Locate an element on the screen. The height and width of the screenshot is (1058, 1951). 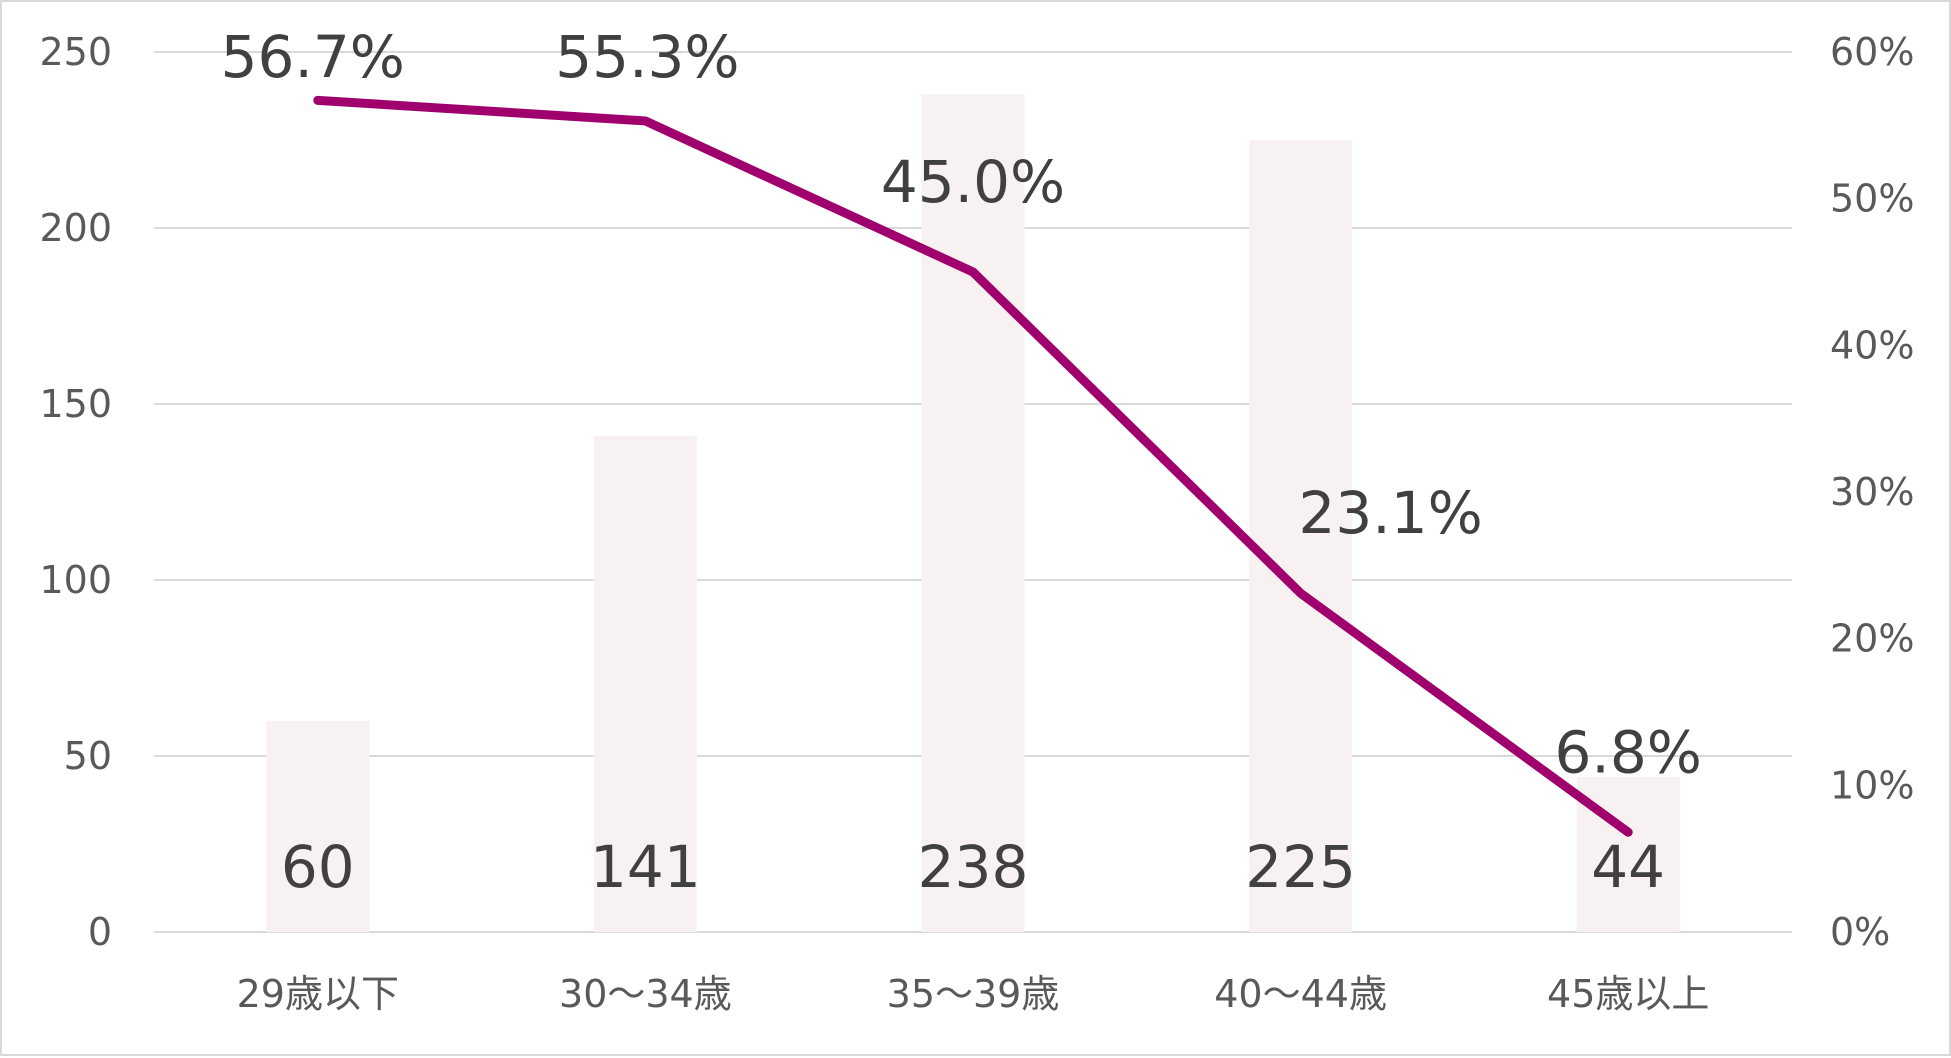
line-value-label: 23.1% is located at coordinates (1390, 513).